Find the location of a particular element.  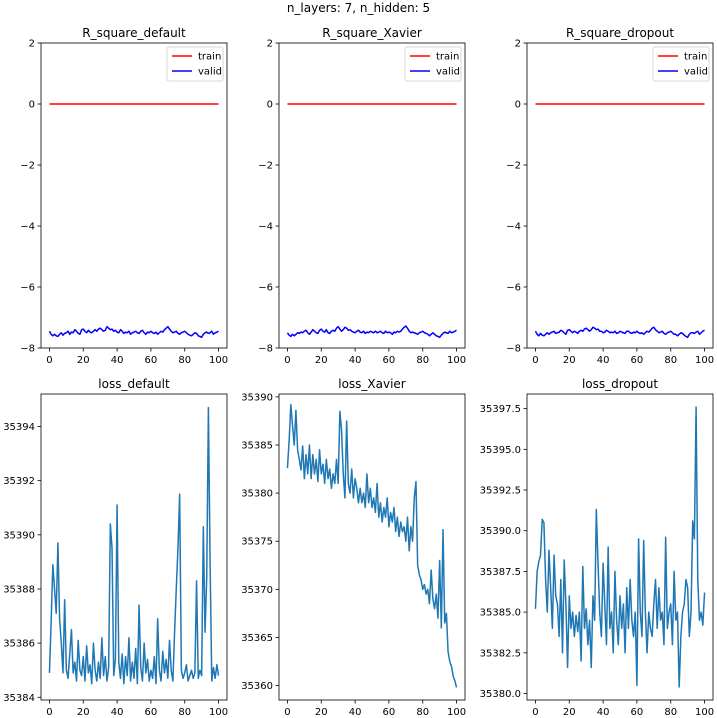

subplot-title: loss_dropout is located at coordinates (620, 384).